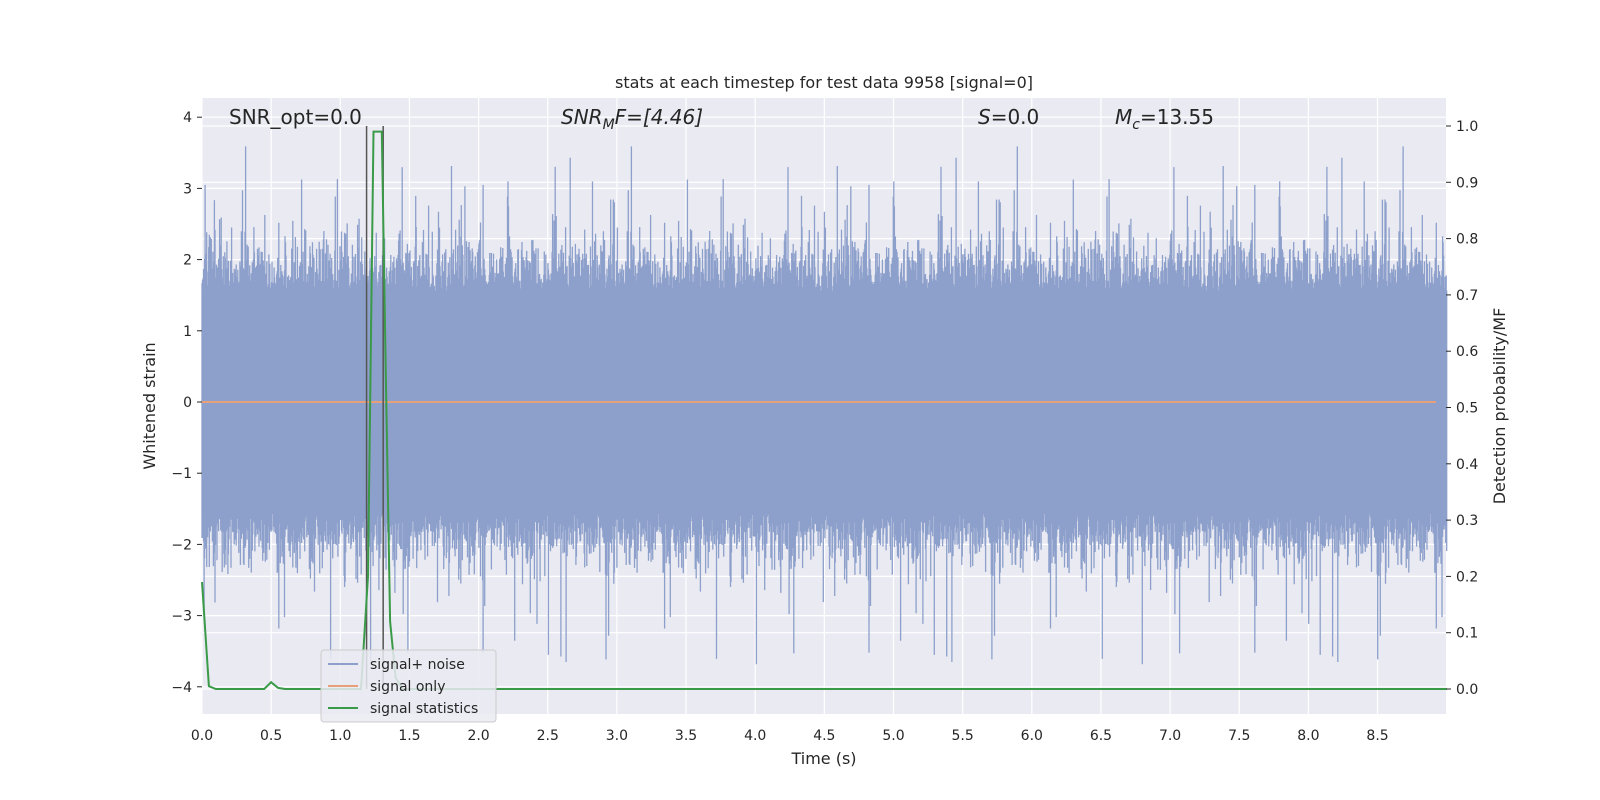 This screenshot has width=1600, height=800. Describe the element at coordinates (609, 125) in the screenshot. I see `snr-mf-sub: M` at that location.